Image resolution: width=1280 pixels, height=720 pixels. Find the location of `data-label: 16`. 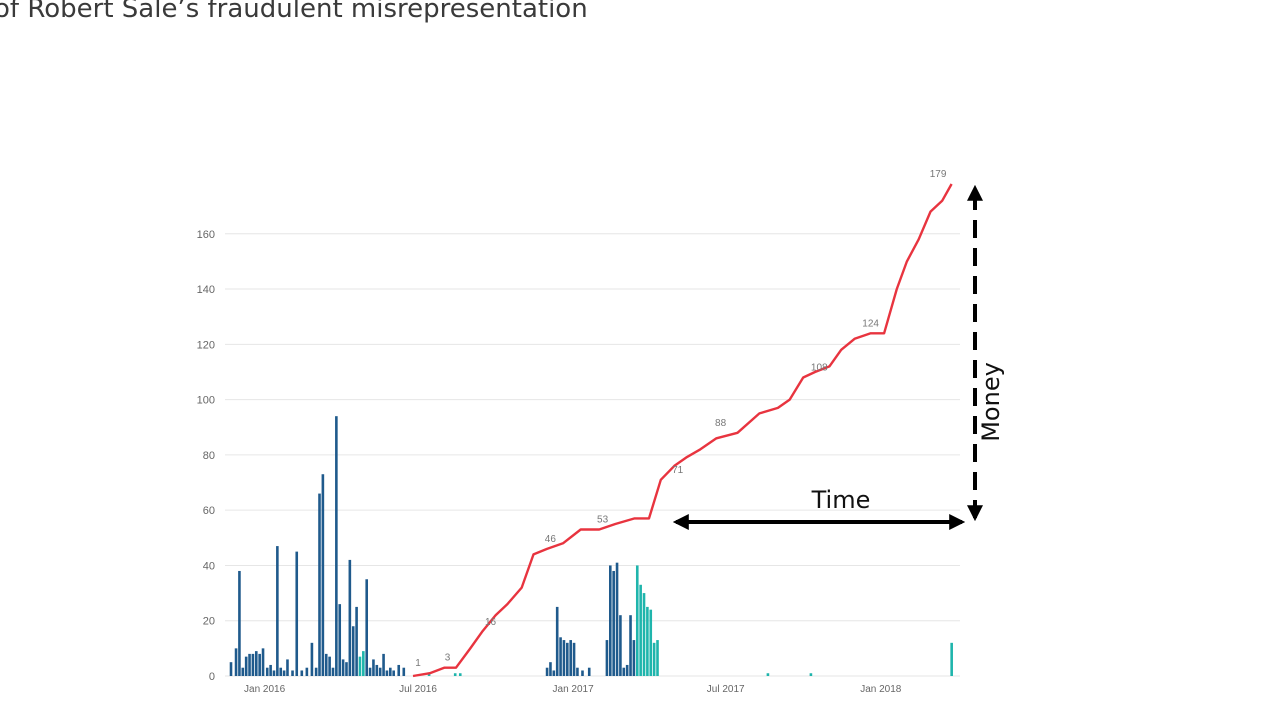

data-label: 16 is located at coordinates (491, 622).